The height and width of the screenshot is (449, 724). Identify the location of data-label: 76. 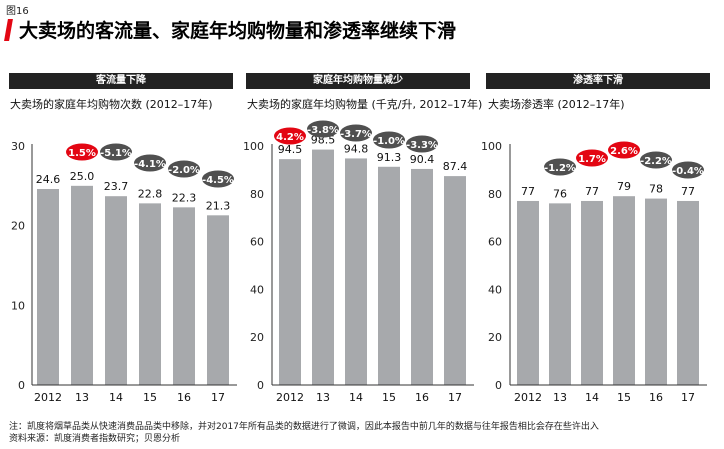
(560, 193).